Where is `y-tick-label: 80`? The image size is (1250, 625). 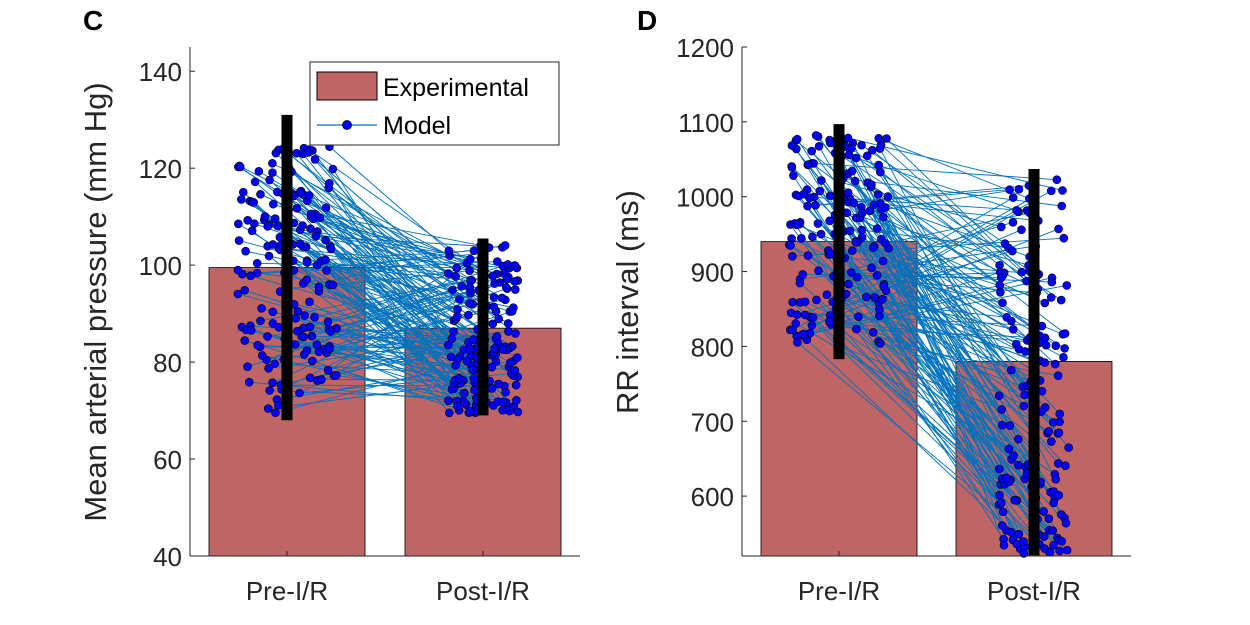
y-tick-label: 80 is located at coordinates (167, 363).